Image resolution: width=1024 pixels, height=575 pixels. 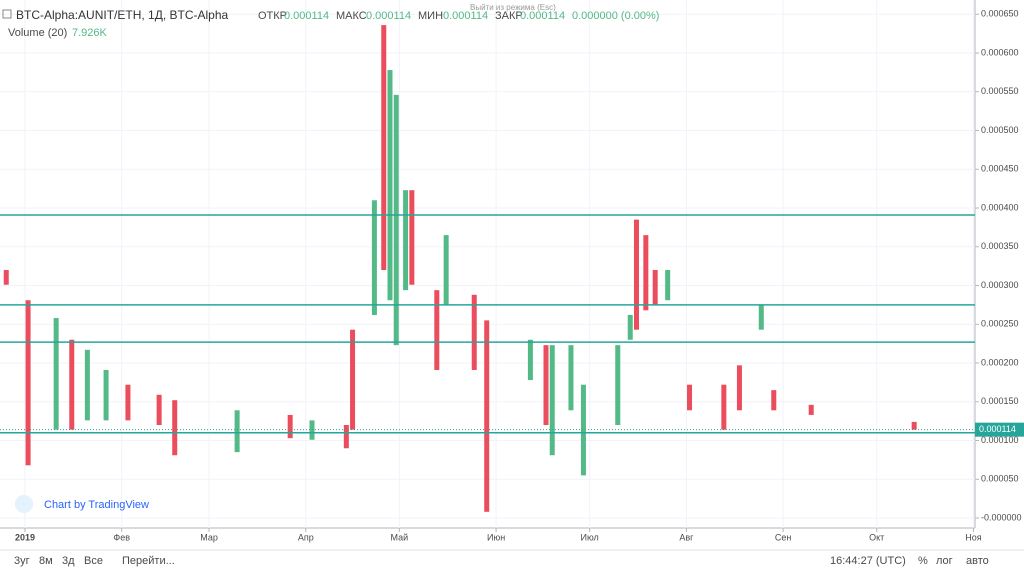 I want to click on x-tick-label: Июн, so click(x=496, y=537).